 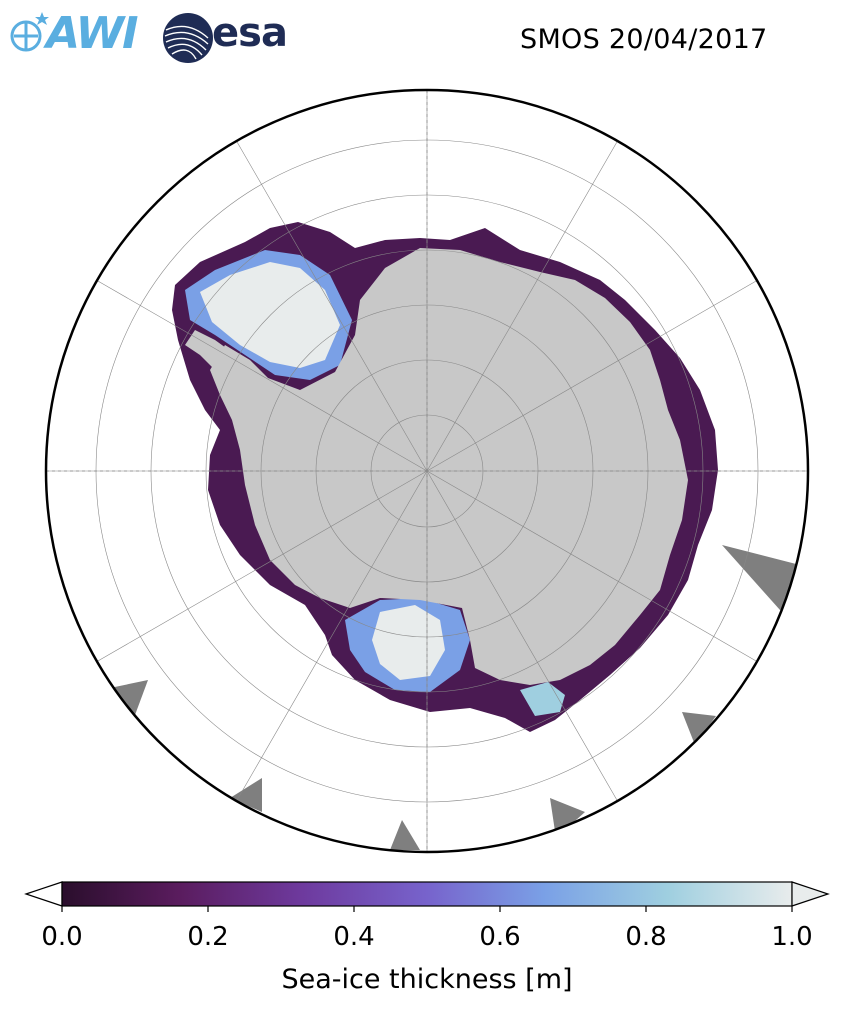 What do you see at coordinates (223, 361) in the screenshot?
I see `antarctic-peninsula` at bounding box center [223, 361].